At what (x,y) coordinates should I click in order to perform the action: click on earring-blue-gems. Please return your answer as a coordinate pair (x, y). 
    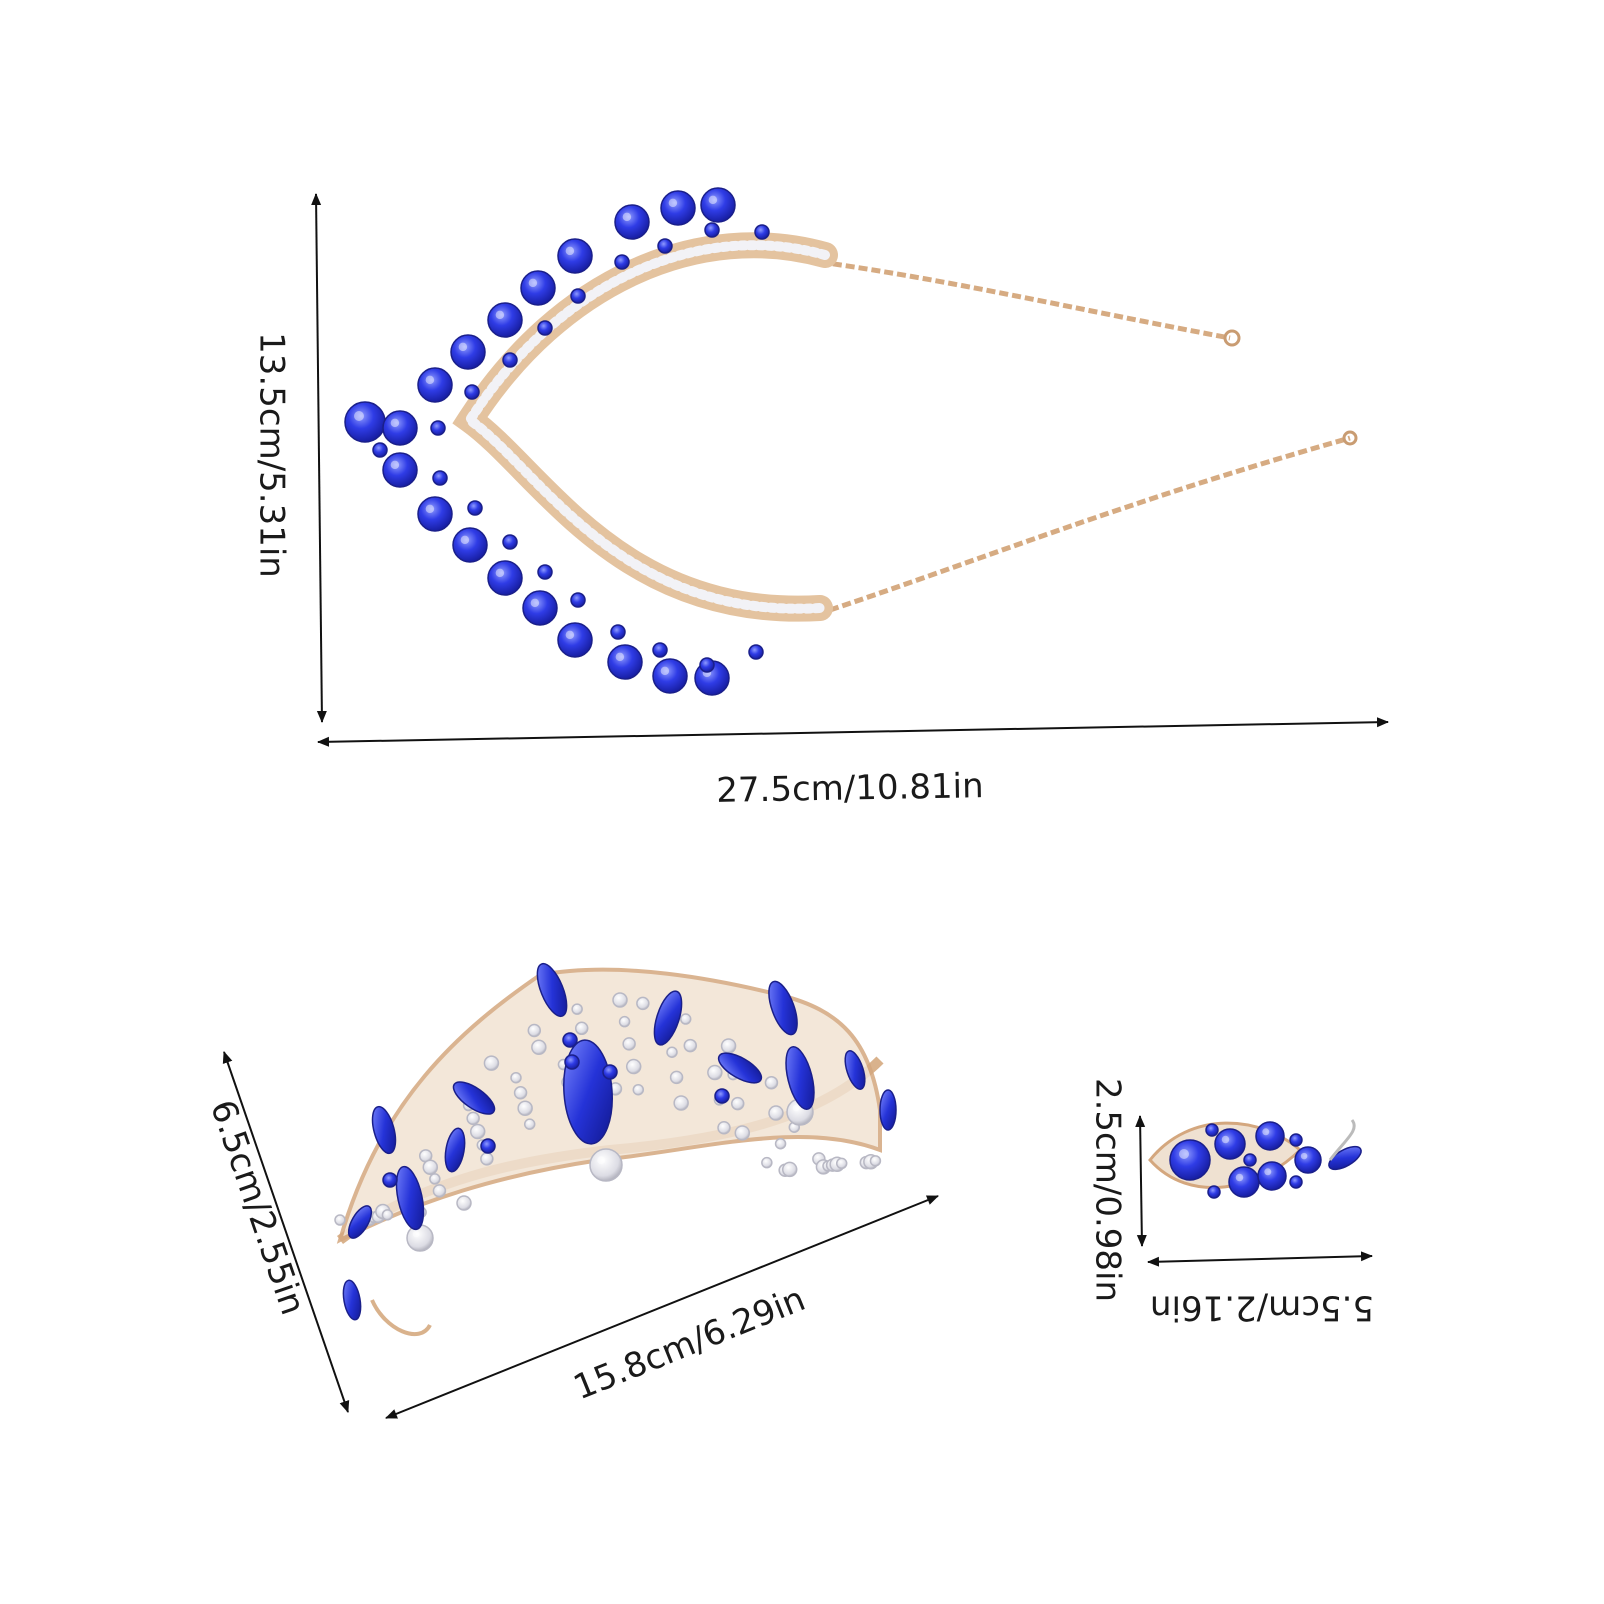
    Looking at the image, I should click on (1265, 1160).